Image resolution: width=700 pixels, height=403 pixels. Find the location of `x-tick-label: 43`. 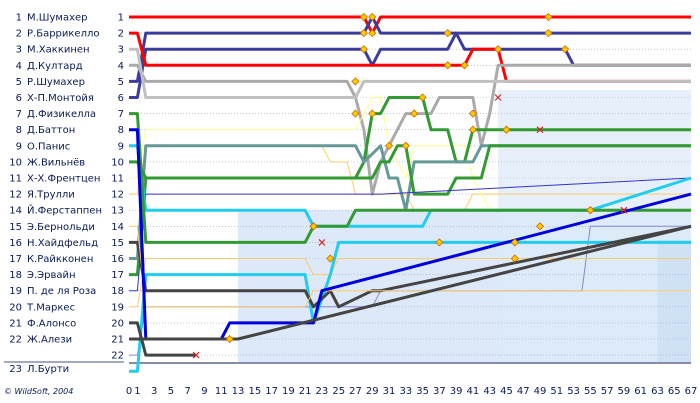

x-tick-label: 43 is located at coordinates (489, 391).